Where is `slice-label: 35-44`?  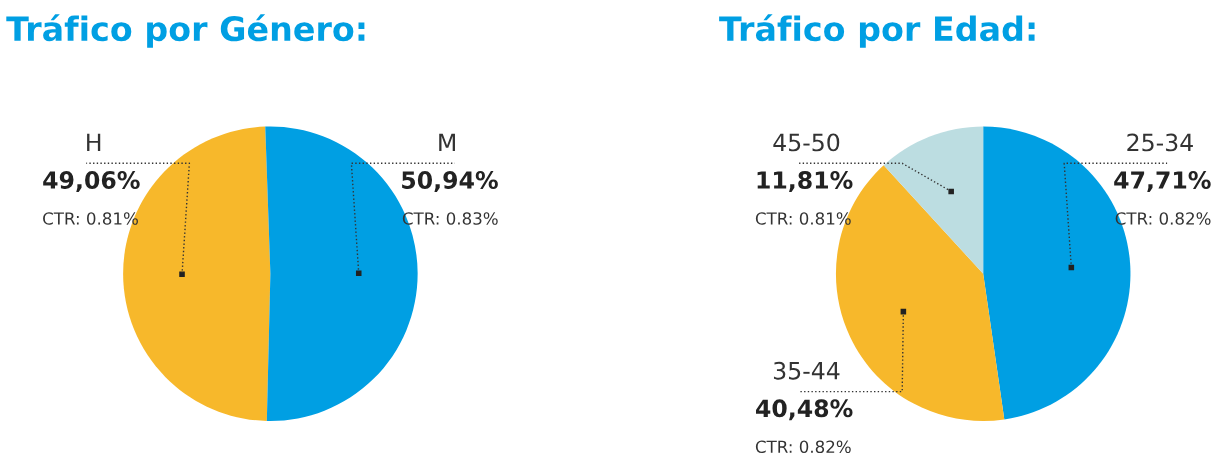
slice-label: 35-44 is located at coordinates (806, 370).